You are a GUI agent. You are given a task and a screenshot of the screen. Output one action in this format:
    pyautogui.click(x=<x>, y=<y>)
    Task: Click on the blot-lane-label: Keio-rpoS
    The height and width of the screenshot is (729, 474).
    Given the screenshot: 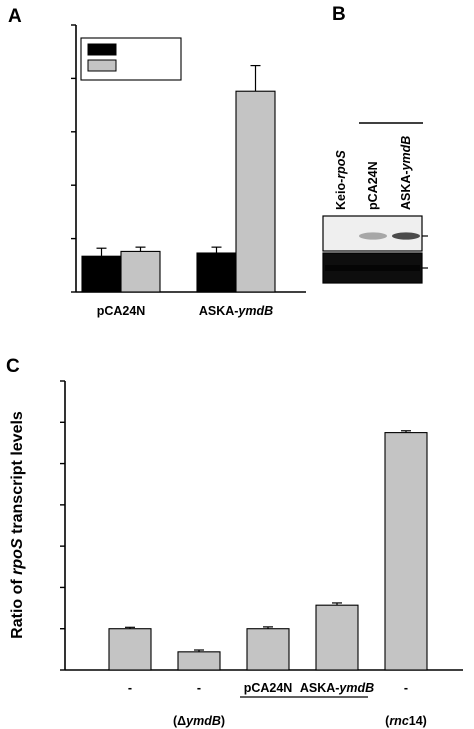 What is the action you would take?
    pyautogui.click(x=341, y=180)
    